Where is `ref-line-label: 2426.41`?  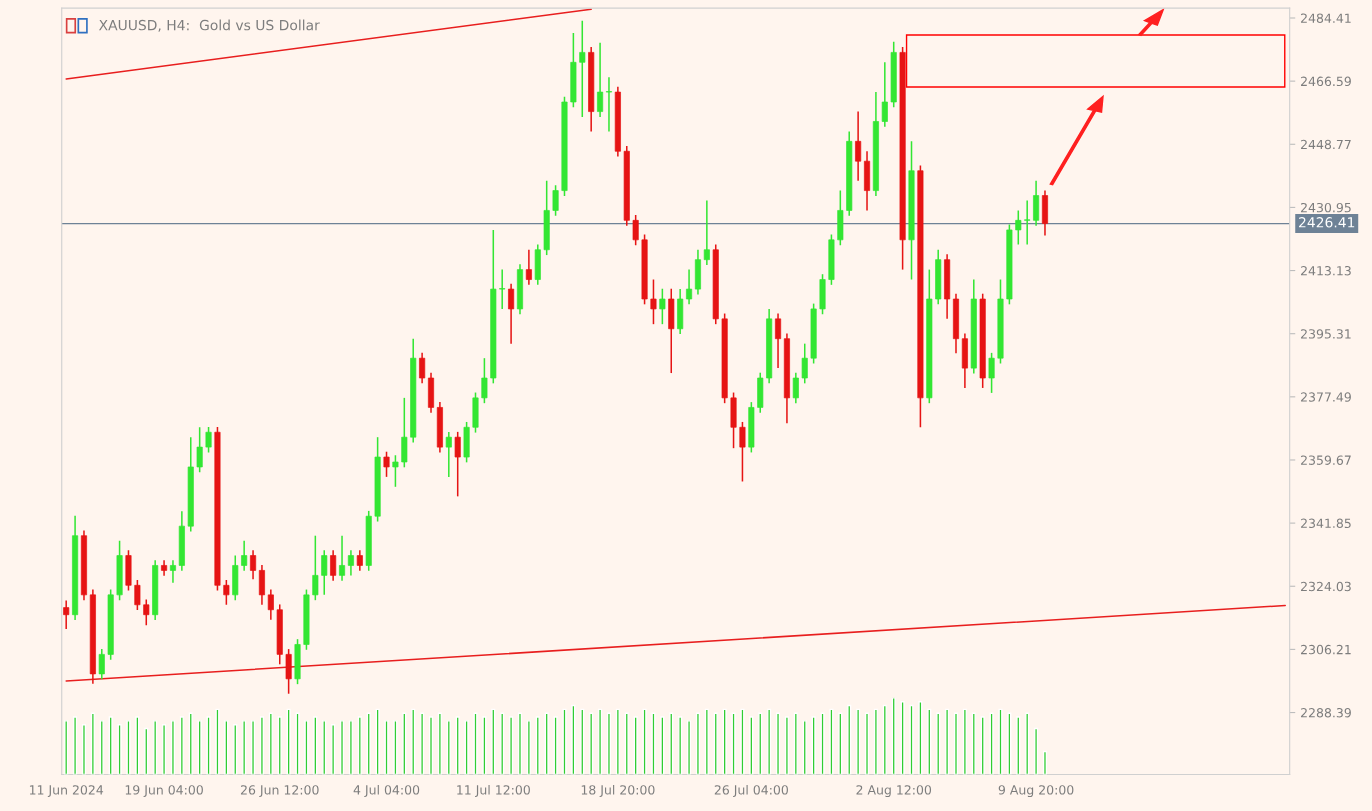 ref-line-label: 2426.41 is located at coordinates (1327, 222).